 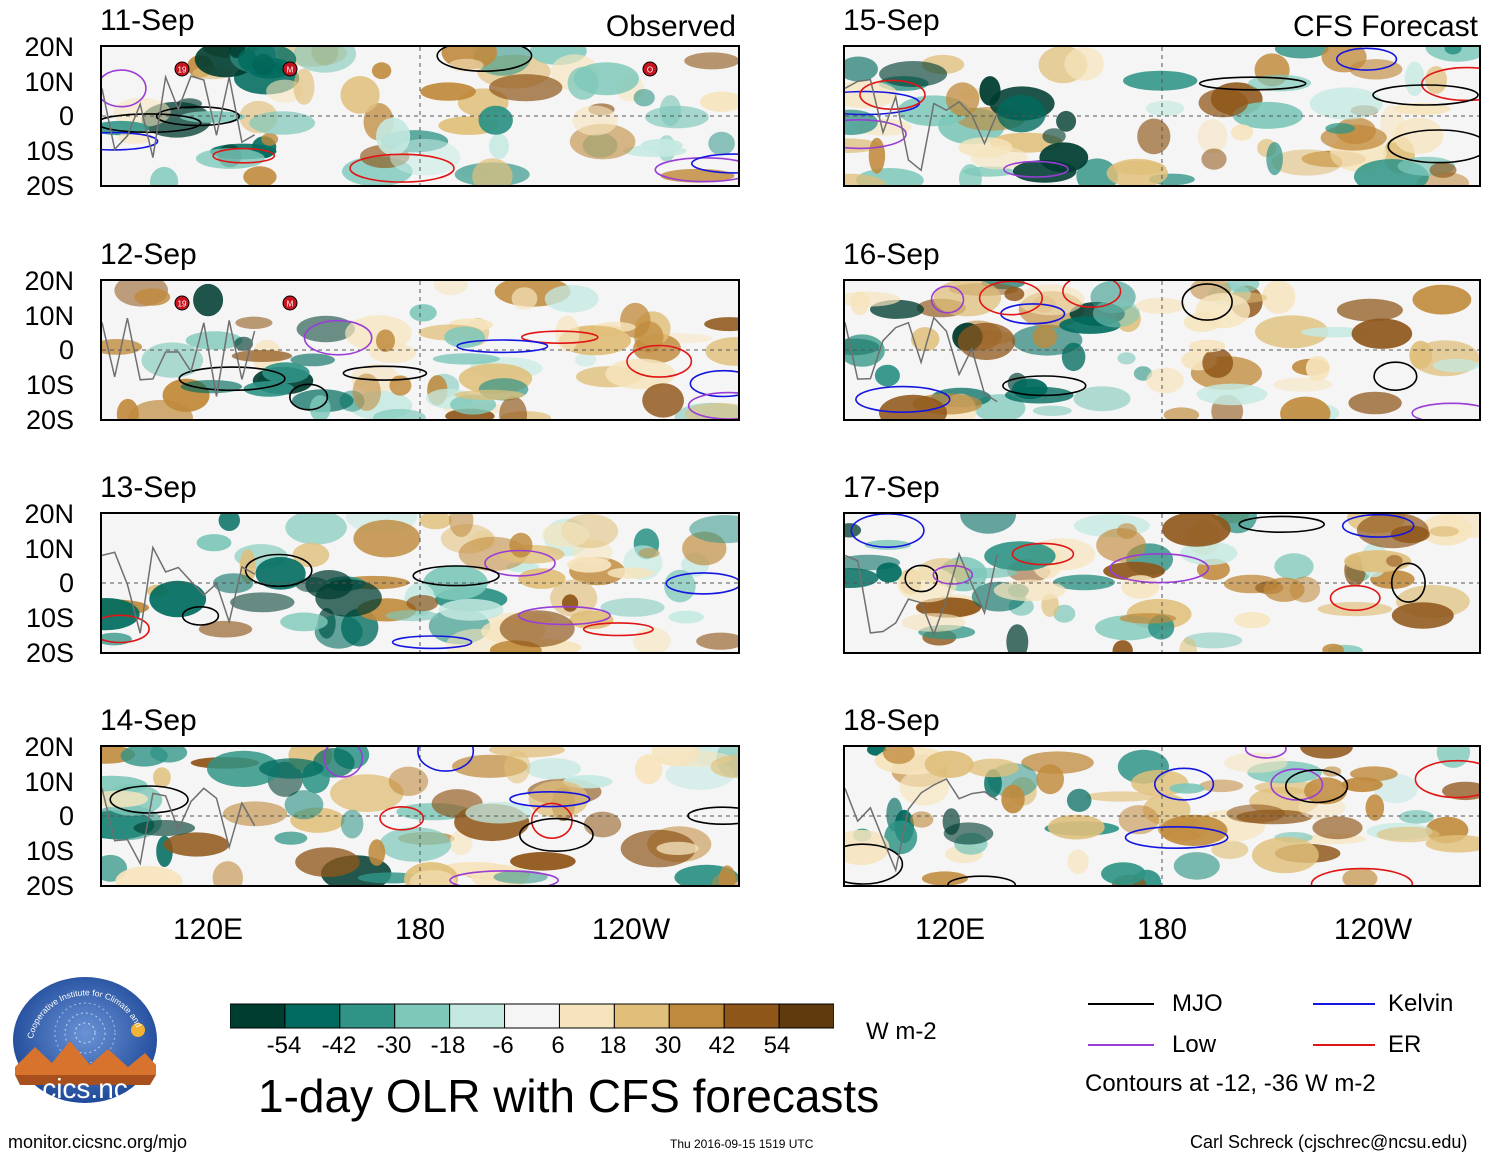 I want to click on observed-heading: Observed, so click(x=670, y=26).